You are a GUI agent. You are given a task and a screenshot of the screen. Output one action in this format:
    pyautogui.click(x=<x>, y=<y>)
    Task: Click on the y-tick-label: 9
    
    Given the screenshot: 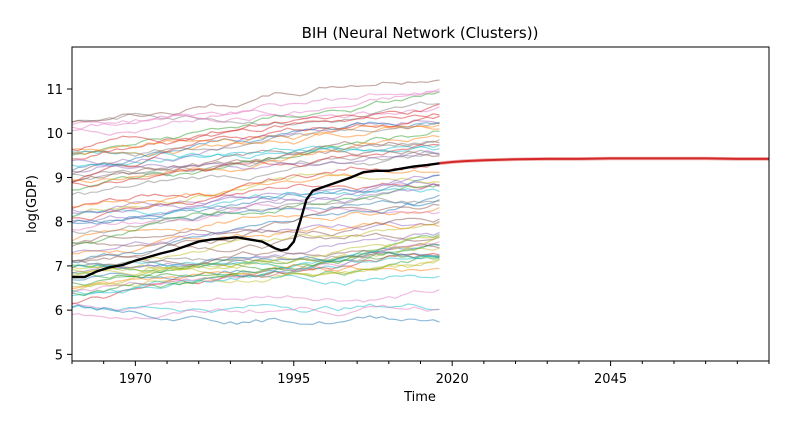 What is the action you would take?
    pyautogui.click(x=59, y=178)
    